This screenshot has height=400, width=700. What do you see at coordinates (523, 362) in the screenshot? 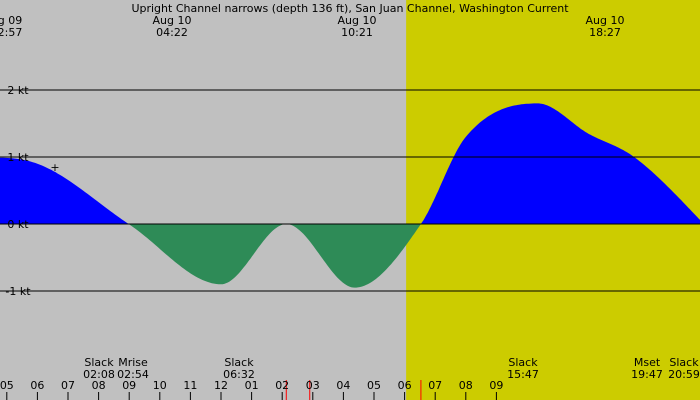
I see `event-name-3: Slack` at bounding box center [523, 362].